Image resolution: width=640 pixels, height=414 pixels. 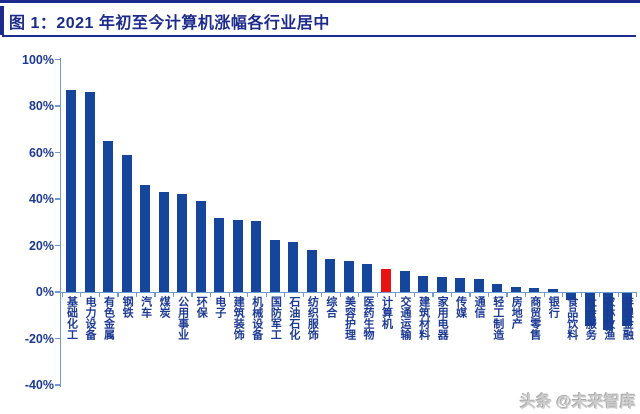 I want to click on category-label: 公用事业, so click(x=182, y=318).